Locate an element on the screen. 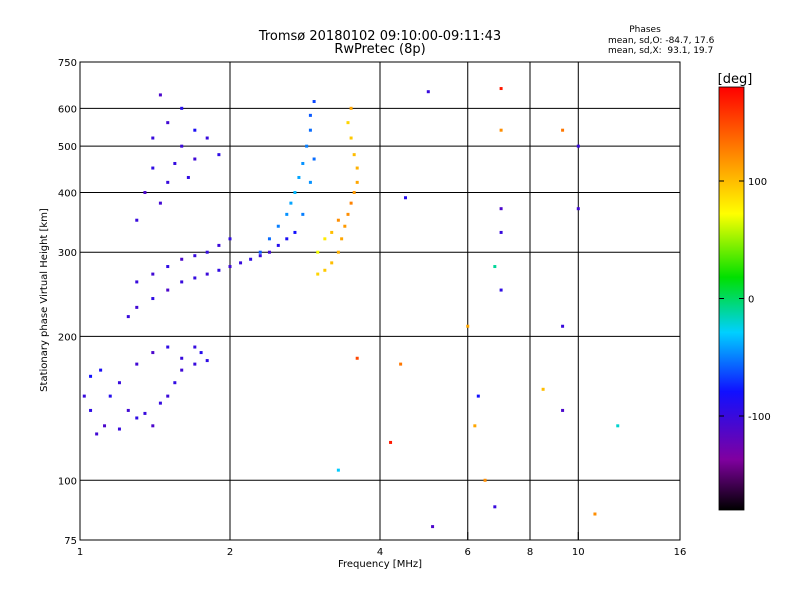 This screenshot has height=600, width=800. colorbar-tick-label: 0 is located at coordinates (751, 300).